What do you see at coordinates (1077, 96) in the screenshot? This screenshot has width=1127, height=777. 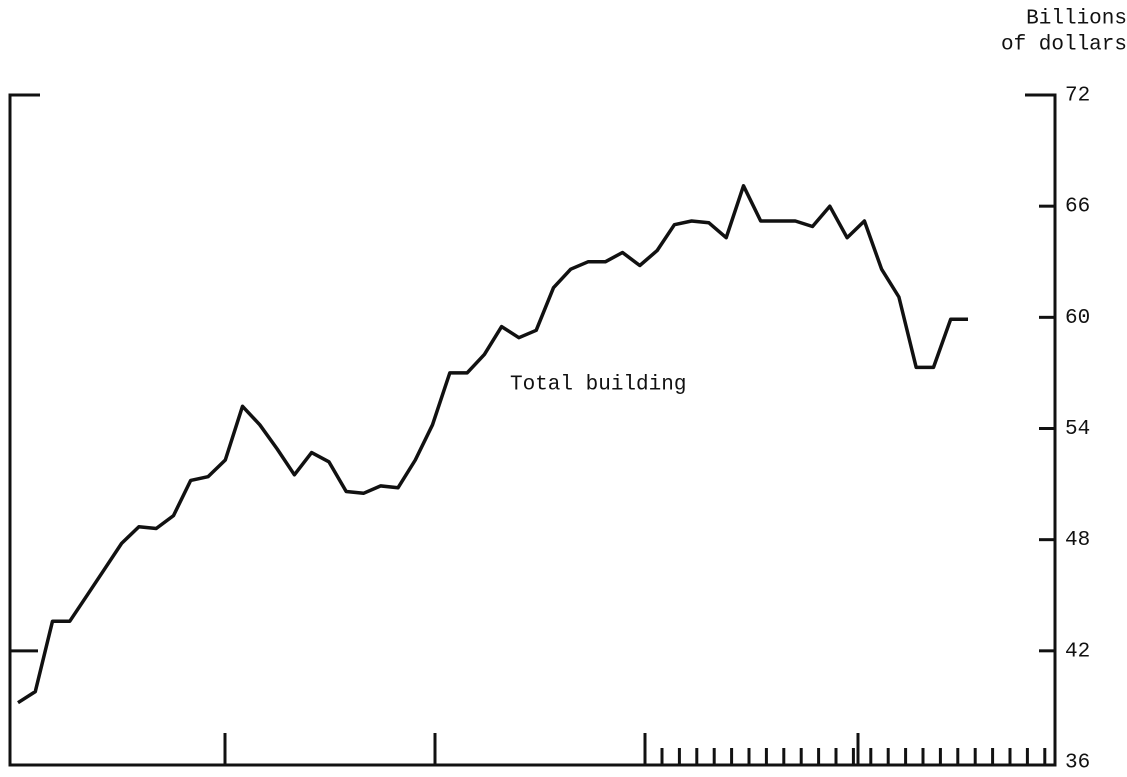 I see `y-tick-label: 72` at bounding box center [1077, 96].